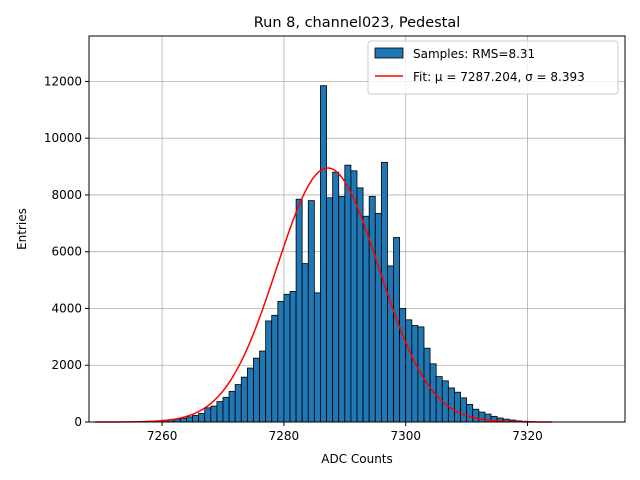 The height and width of the screenshot is (480, 640). What do you see at coordinates (66, 308) in the screenshot?
I see `y-tick-label-2: 4000` at bounding box center [66, 308].